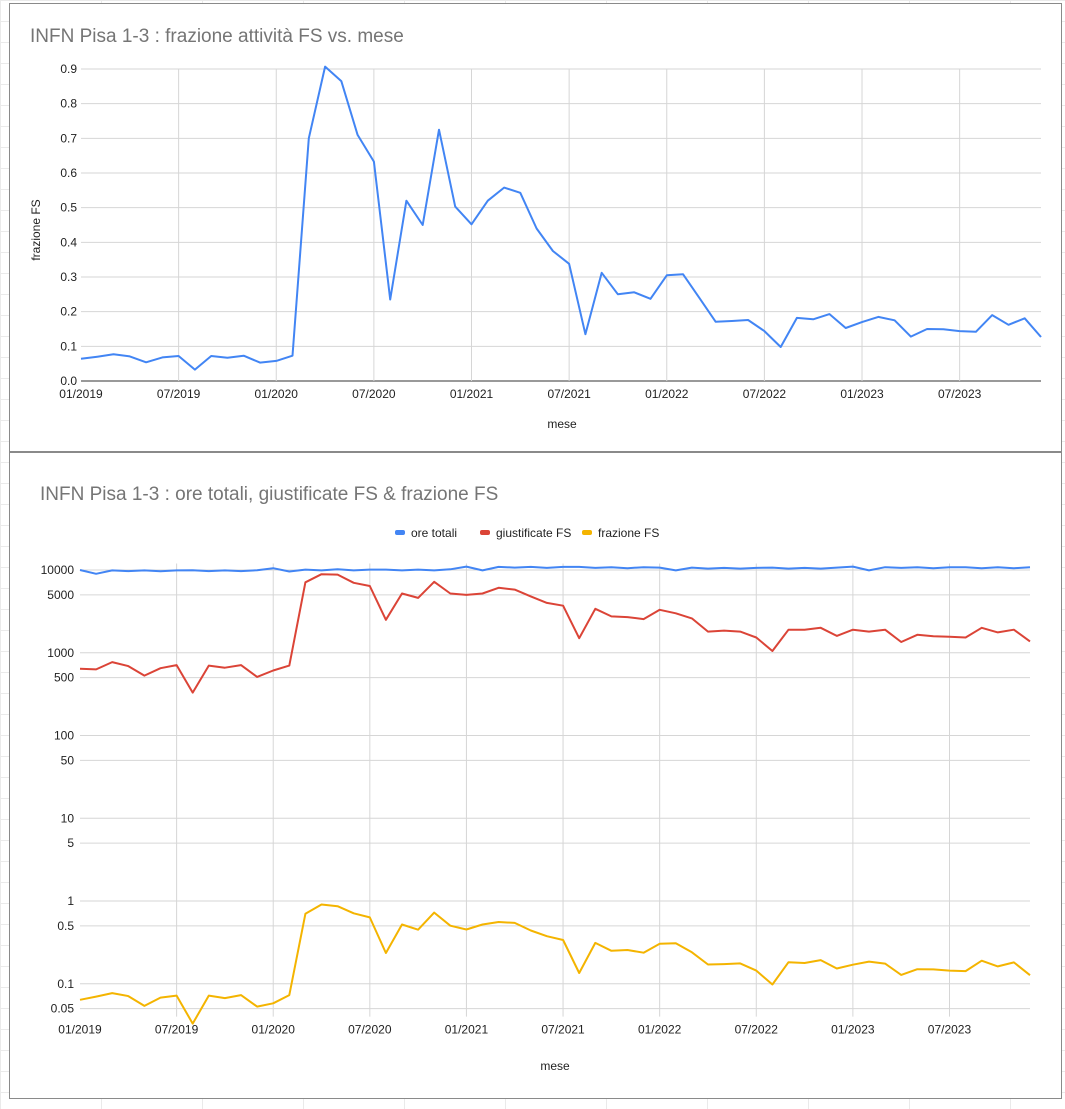 The height and width of the screenshot is (1109, 1065). I want to click on series-line-frazione-FS, so click(555, 964).